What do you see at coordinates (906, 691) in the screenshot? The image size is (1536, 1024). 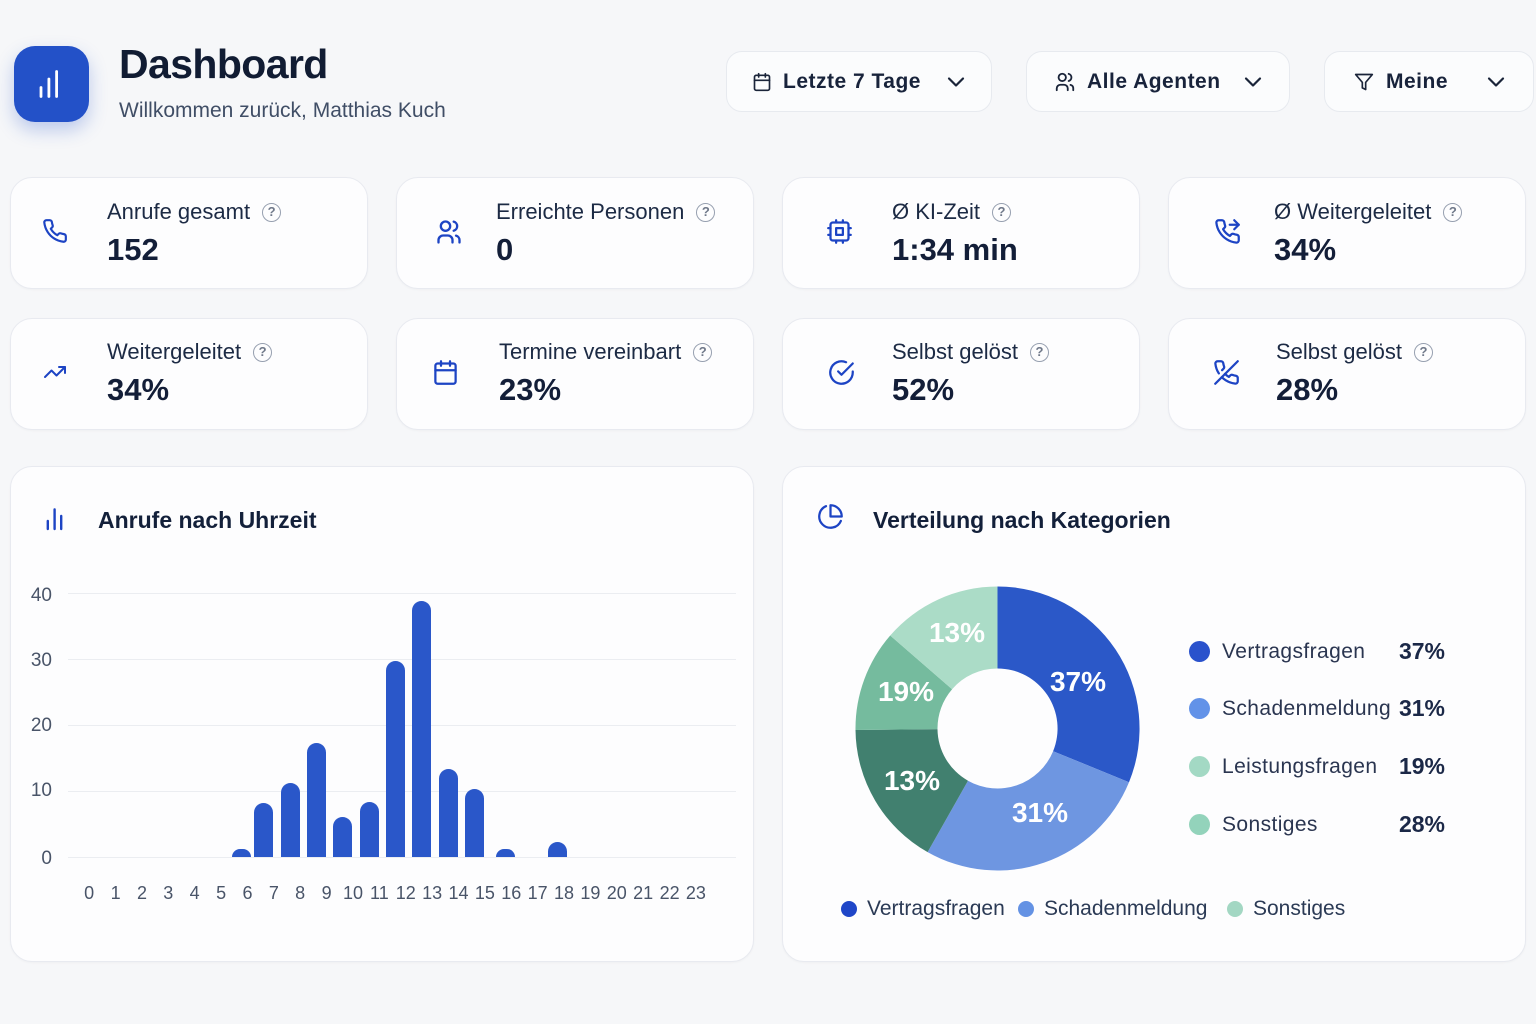 I see `svg-text: 19%` at bounding box center [906, 691].